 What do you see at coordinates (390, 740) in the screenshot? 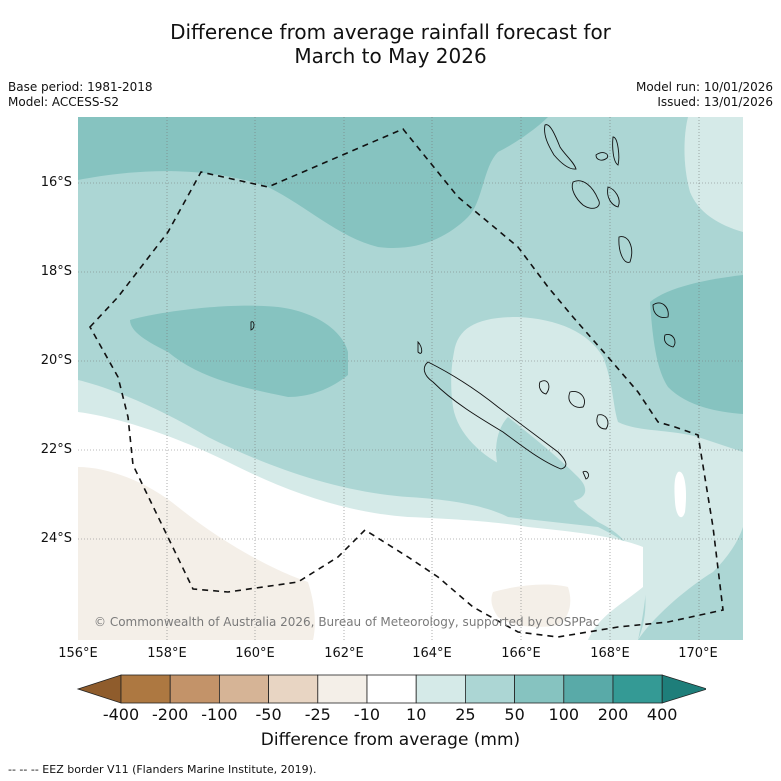
I see `colorbar-title: Difference from average (mm)` at bounding box center [390, 740].